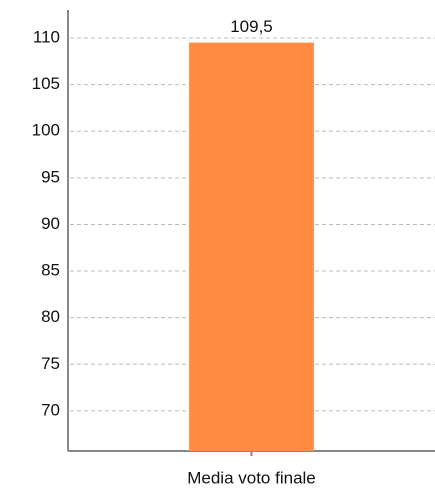  What do you see at coordinates (50, 176) in the screenshot?
I see `y-tick-label: 95` at bounding box center [50, 176].